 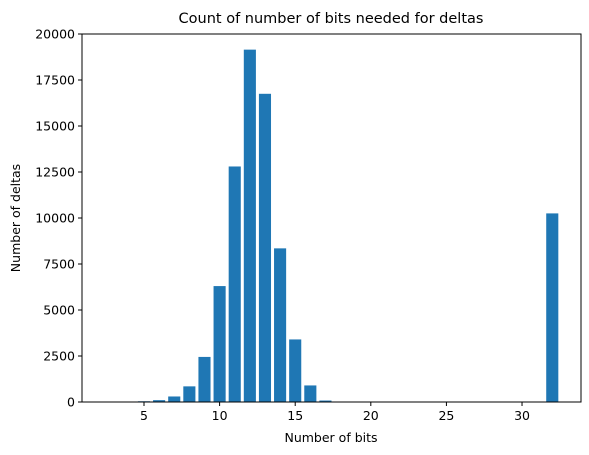 What do you see at coordinates (59, 356) in the screenshot?
I see `y-tick-label: 2500` at bounding box center [59, 356].